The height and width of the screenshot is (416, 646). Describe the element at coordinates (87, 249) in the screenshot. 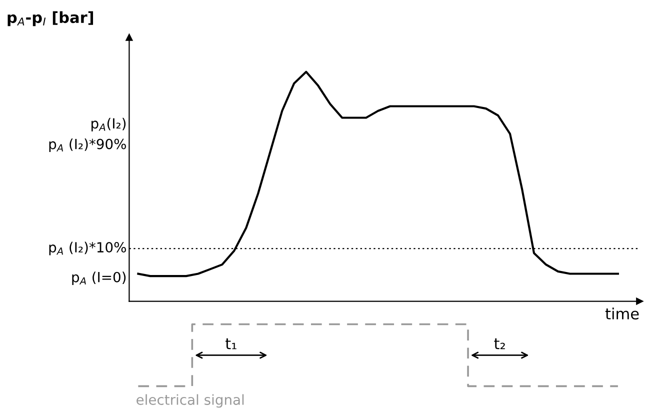

I see `ref-line-label: p$_{A}$ (I₂)*10%` at that location.